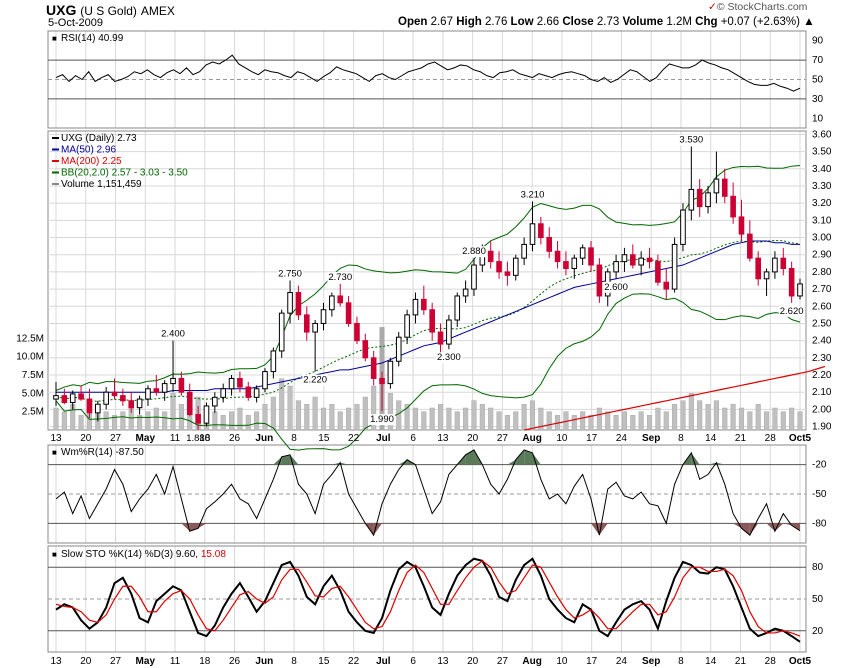  Describe the element at coordinates (562, 661) in the screenshot. I see `x-tick-label: 10` at that location.